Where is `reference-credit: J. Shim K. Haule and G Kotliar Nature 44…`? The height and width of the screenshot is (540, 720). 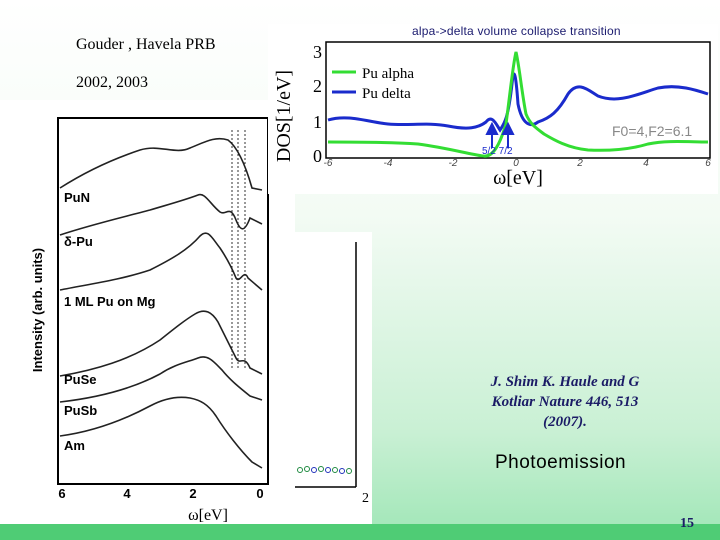
reference-credit: J. Shim K. Haule and G Kotliar Nature 44… is located at coordinates (565, 402).